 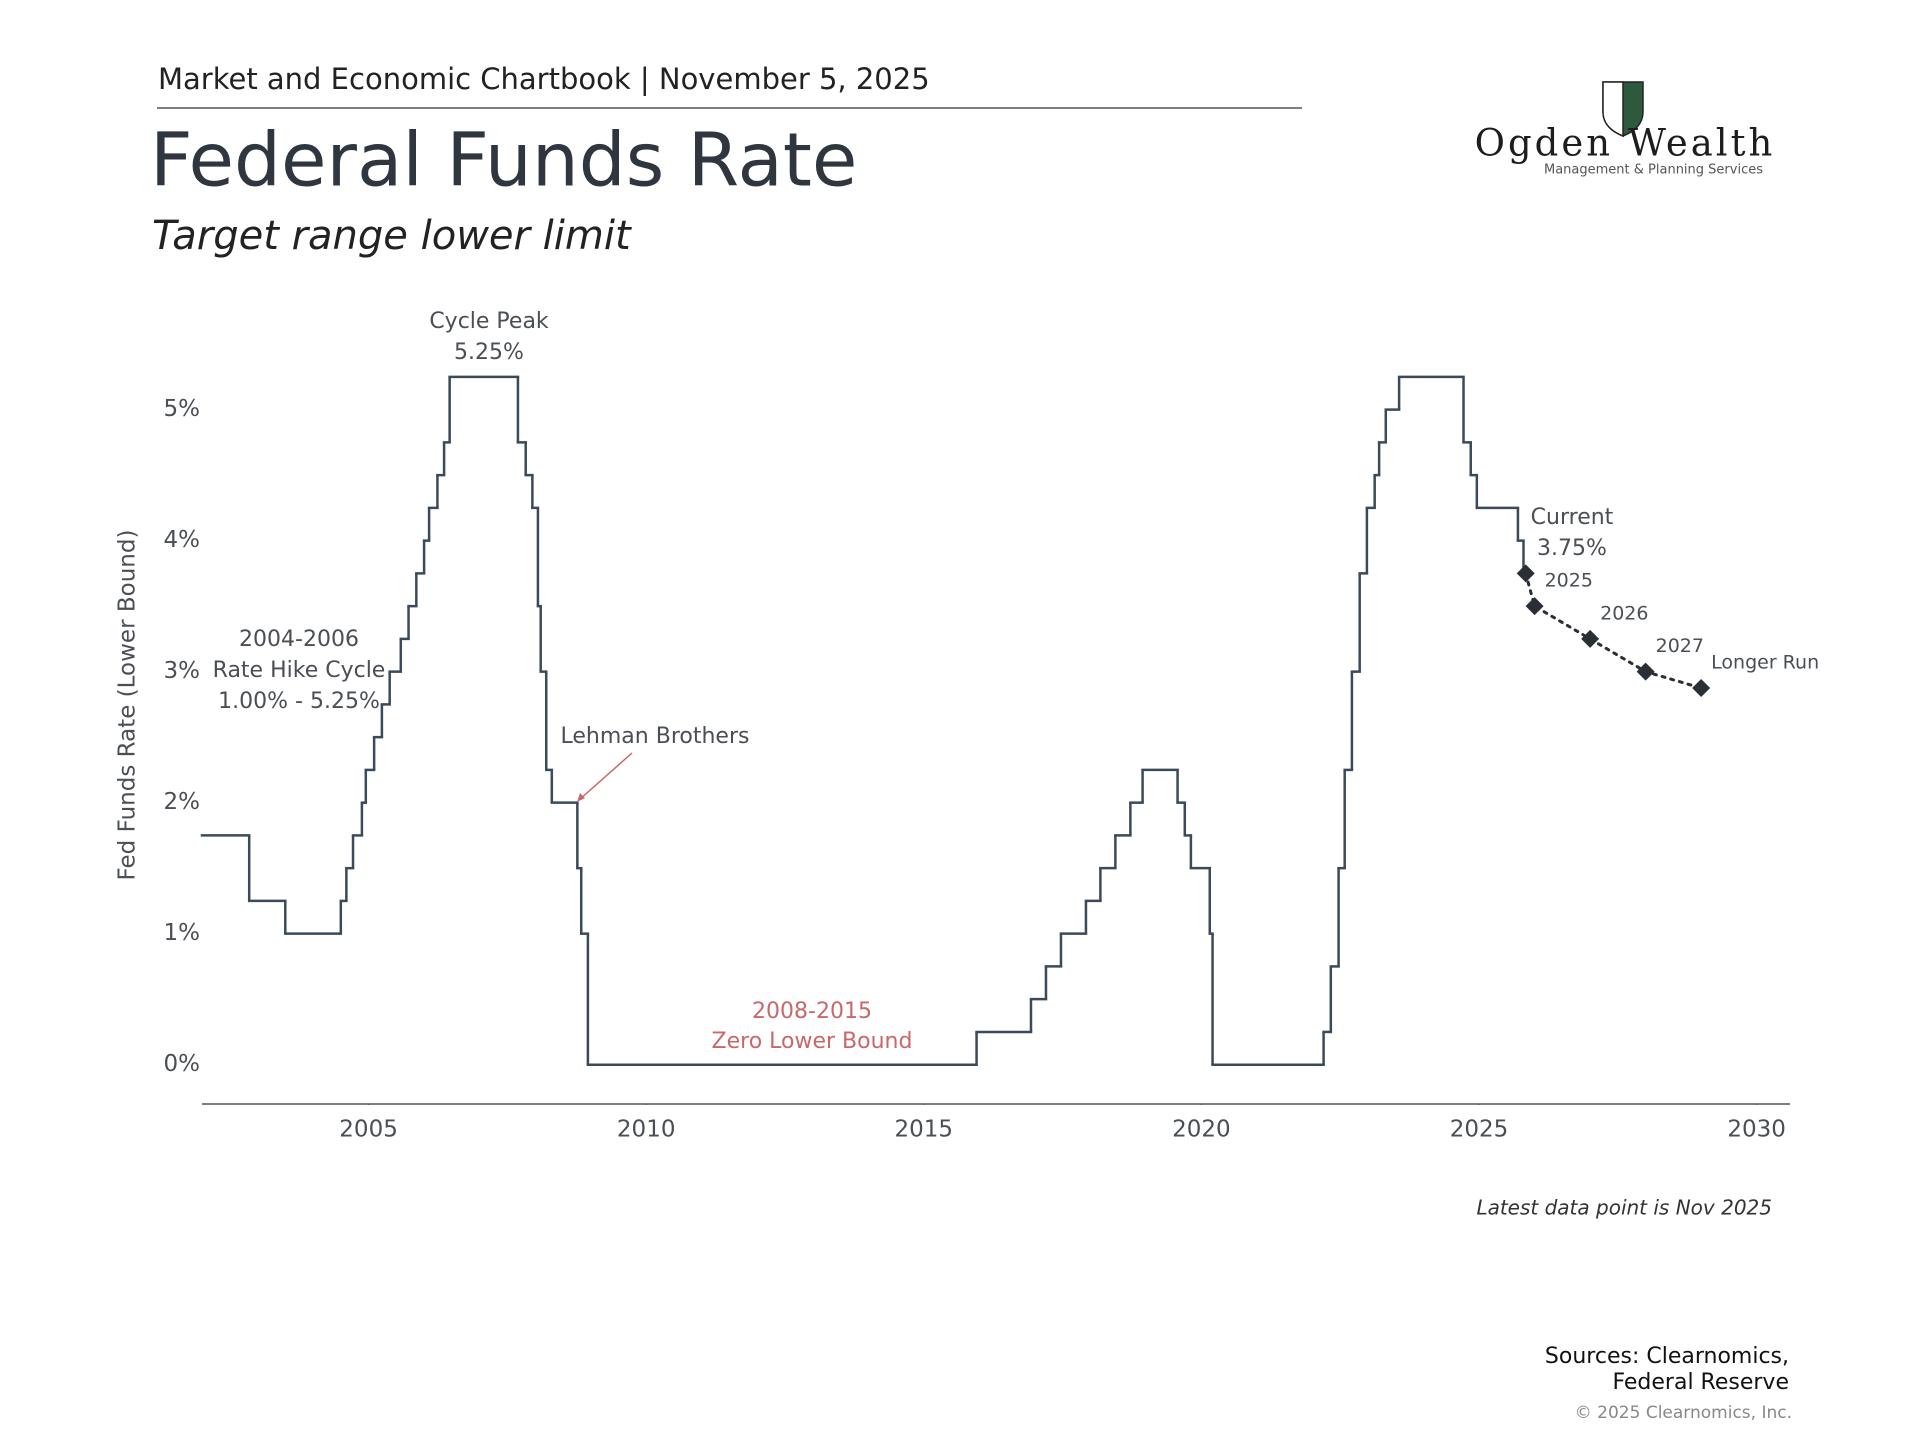 I want to click on x-tick-label: 2015, so click(x=924, y=1130).